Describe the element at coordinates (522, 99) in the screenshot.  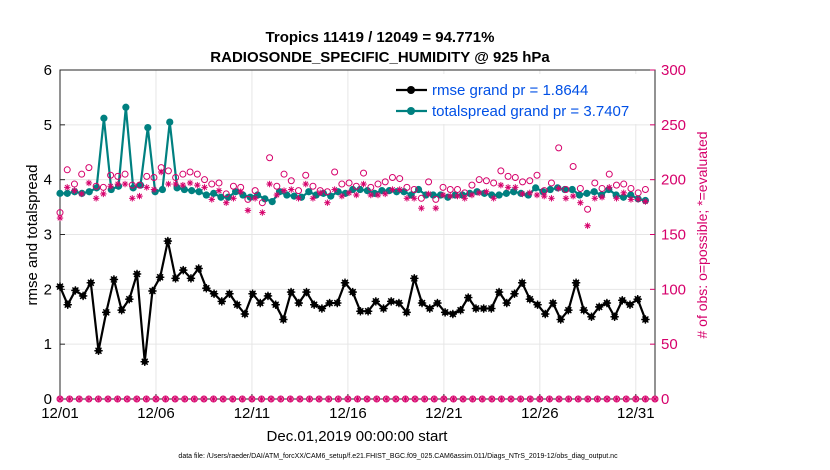
I see `legend-box` at that location.